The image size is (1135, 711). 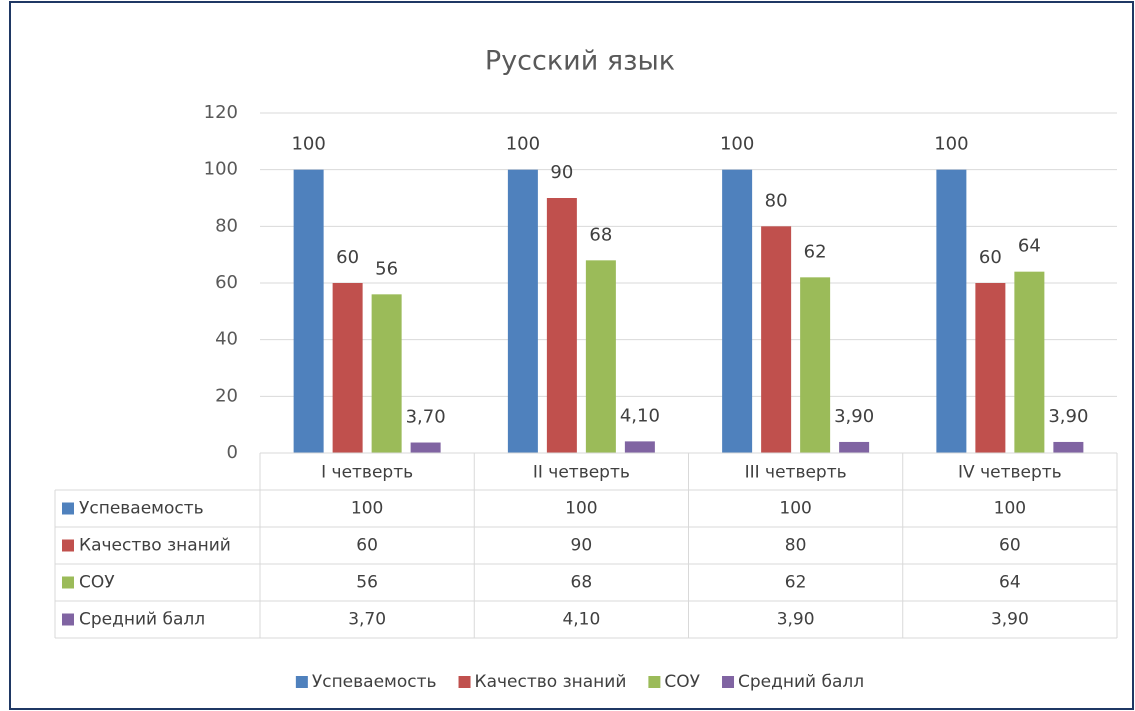 I want to click on data-label: 4,10, so click(x=640, y=415).